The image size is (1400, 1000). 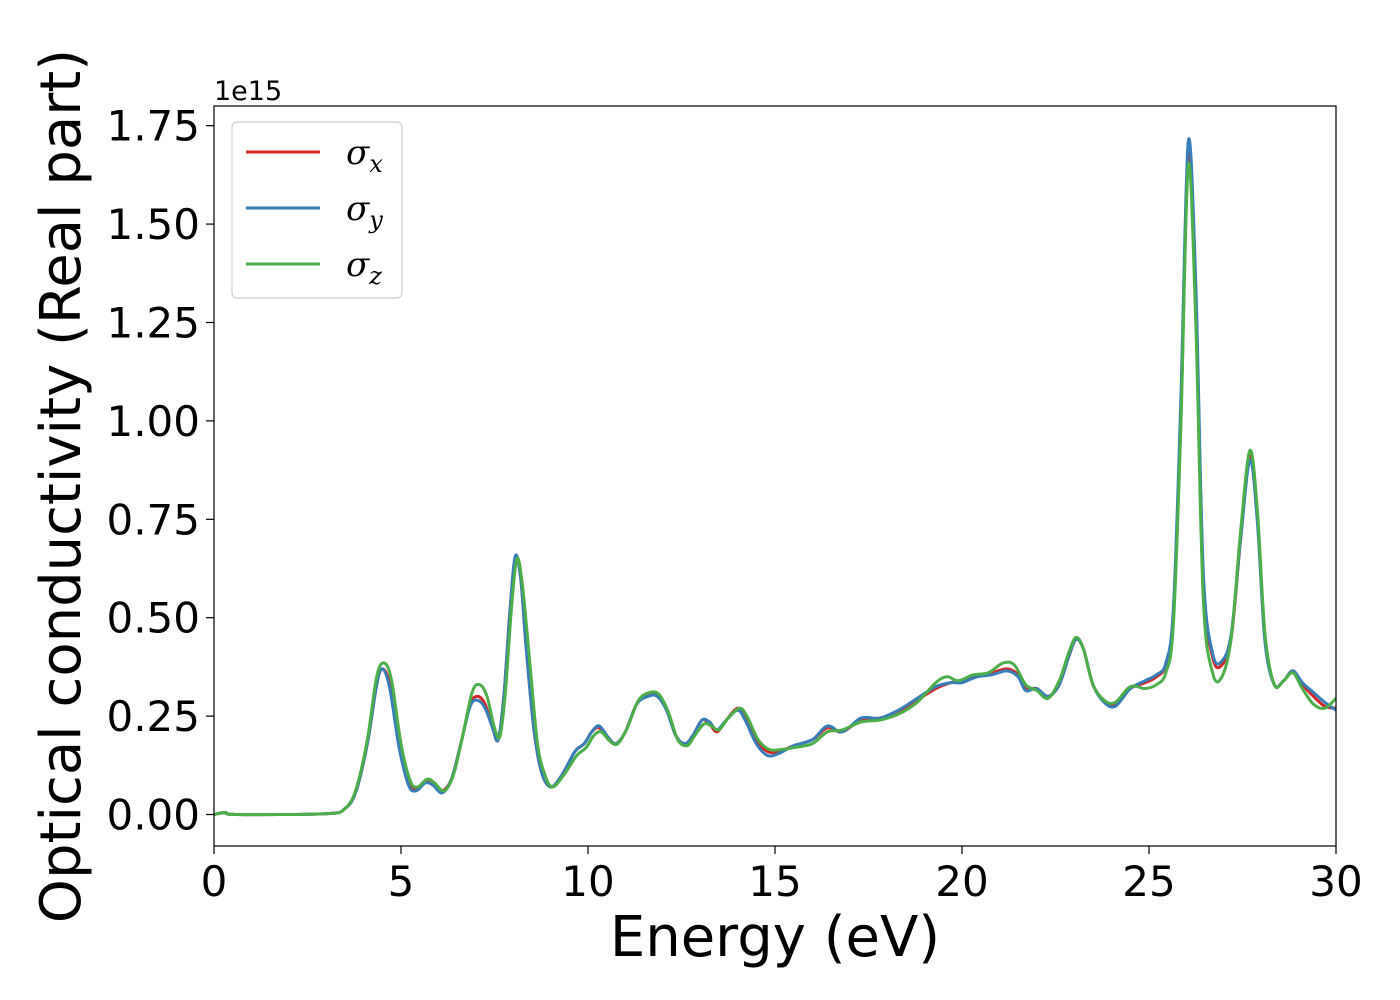 What do you see at coordinates (364, 267) in the screenshot?
I see `legend-label-sigma-z: σz` at bounding box center [364, 267].